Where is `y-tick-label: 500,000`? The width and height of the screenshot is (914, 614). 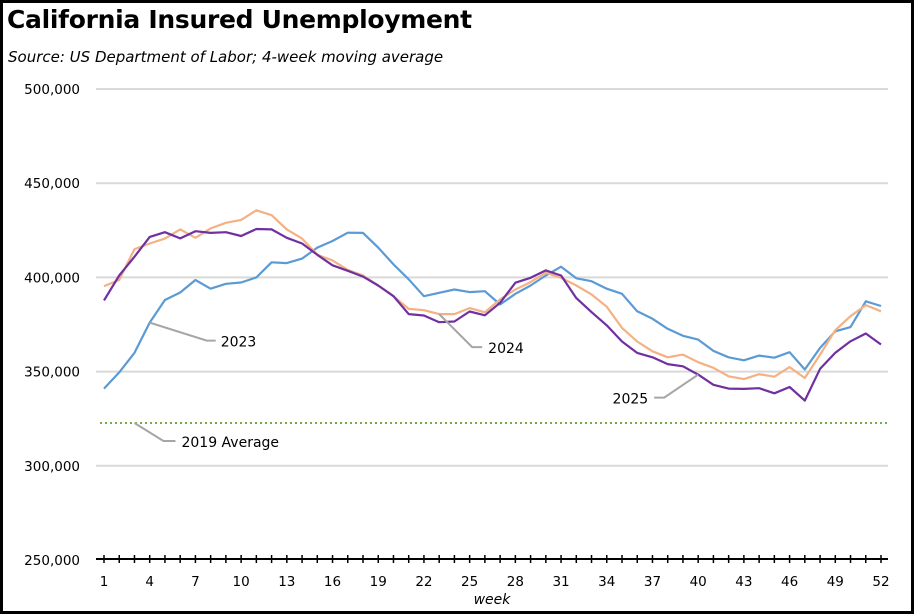 y-tick-label: 500,000 is located at coordinates (52, 90).